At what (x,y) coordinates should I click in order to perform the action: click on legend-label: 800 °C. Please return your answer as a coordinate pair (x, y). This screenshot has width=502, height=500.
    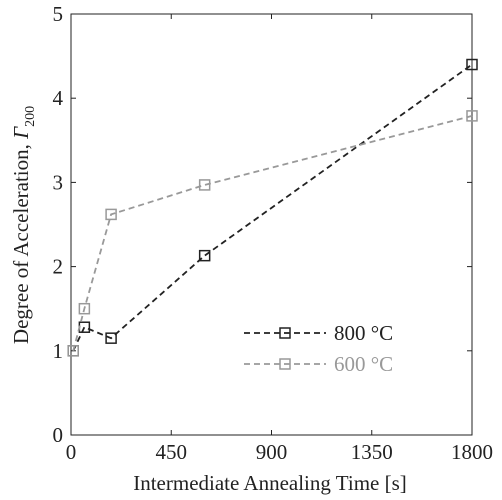
    Looking at the image, I should click on (363, 333).